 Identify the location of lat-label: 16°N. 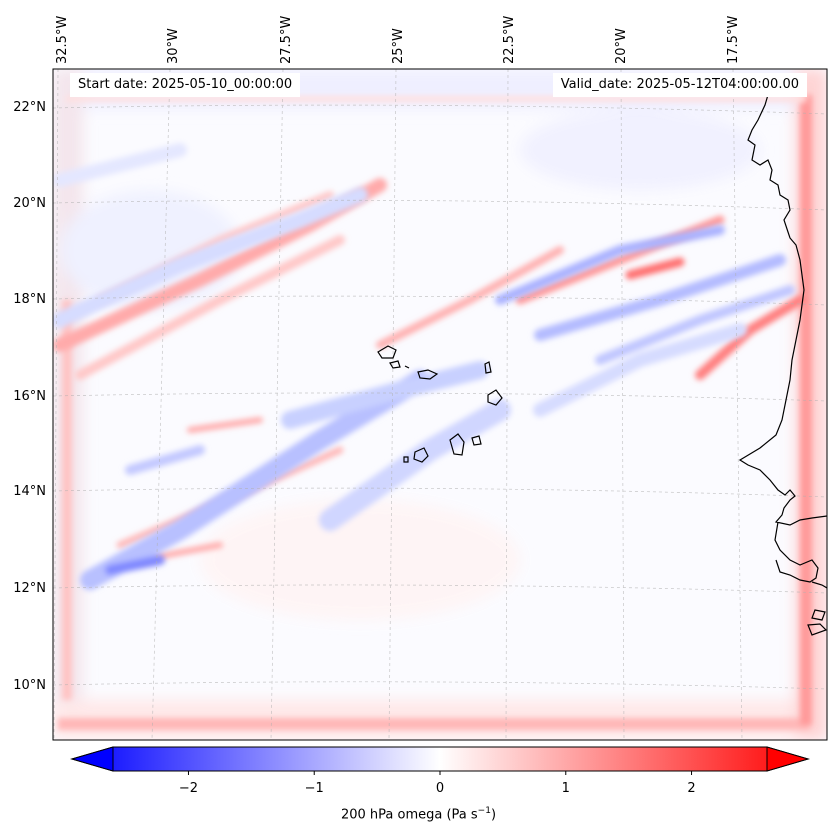
(29, 396).